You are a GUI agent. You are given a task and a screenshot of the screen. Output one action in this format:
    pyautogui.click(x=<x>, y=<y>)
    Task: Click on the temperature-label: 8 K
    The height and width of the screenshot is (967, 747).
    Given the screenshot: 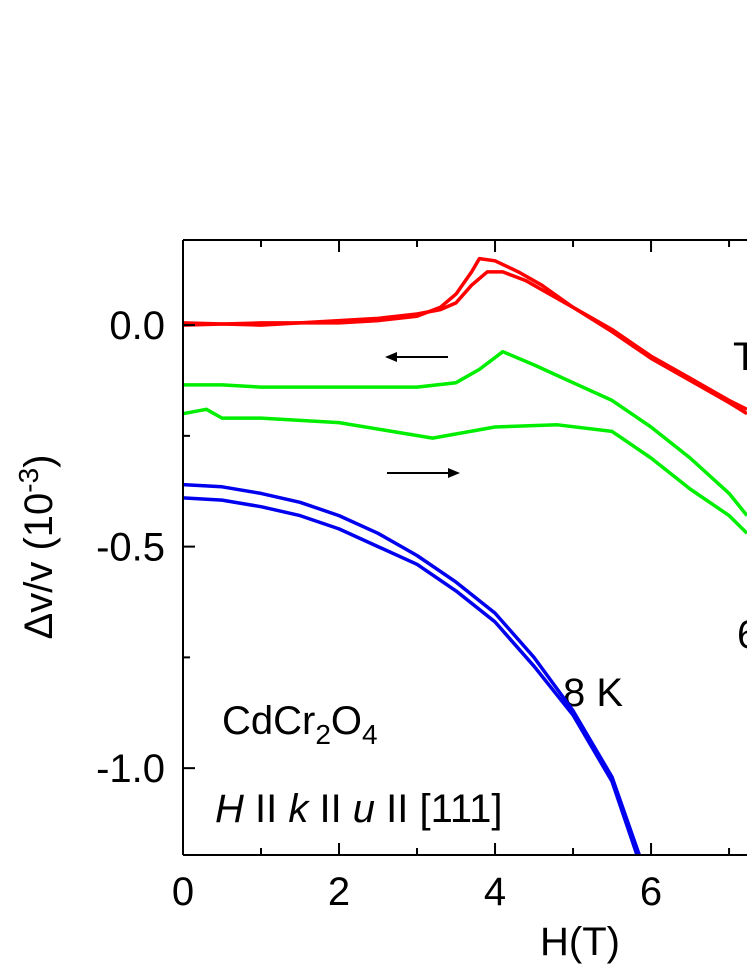 What is the action you would take?
    pyautogui.click(x=593, y=693)
    